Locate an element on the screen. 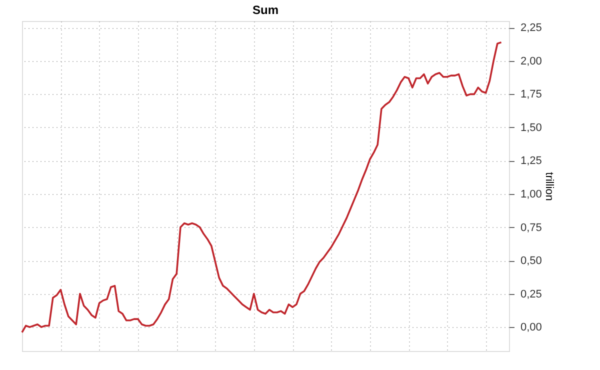 The image size is (600, 370). y-tick-label: 2,25 is located at coordinates (531, 28).